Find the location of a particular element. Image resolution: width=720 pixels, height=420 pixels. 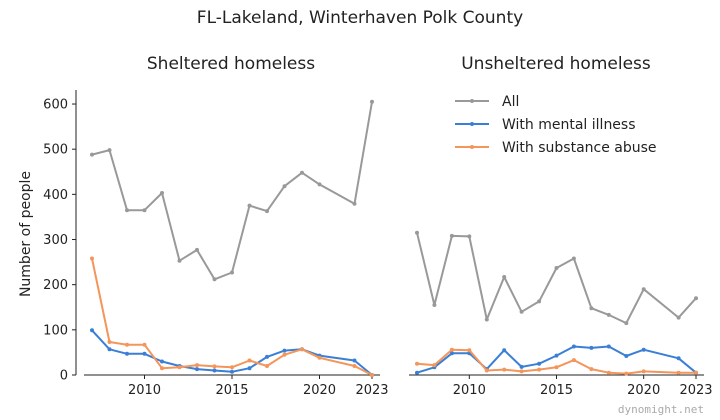

panel-subtitle: Unsheltered homeless is located at coordinates (556, 64).